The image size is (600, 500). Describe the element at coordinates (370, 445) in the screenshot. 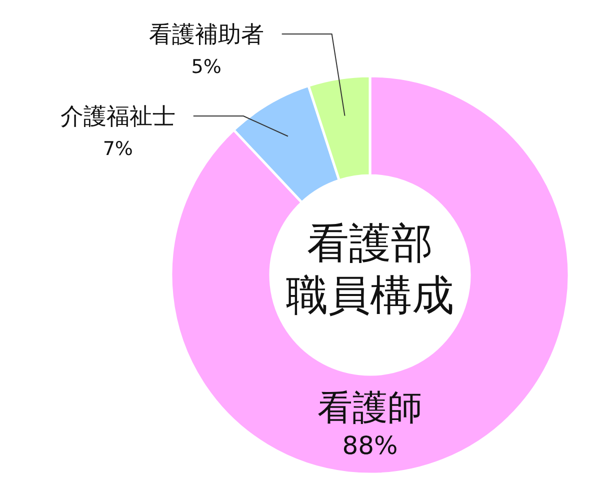

I see `data-label: 88%` at that location.